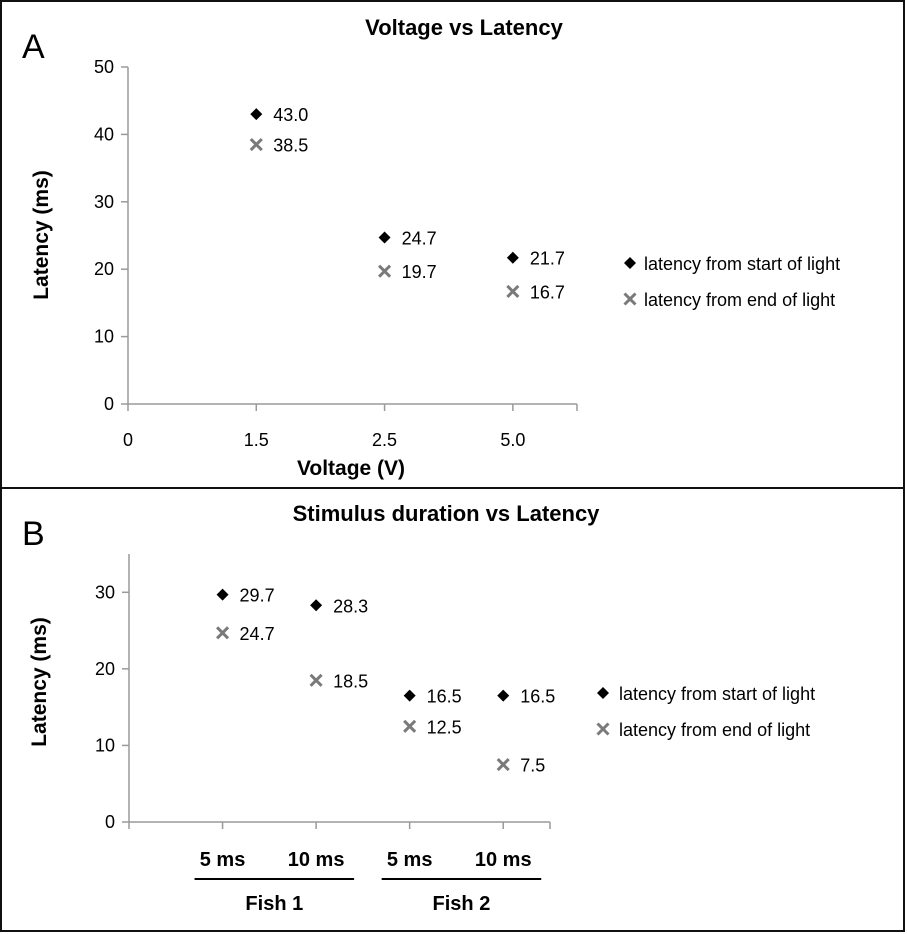 The image size is (907, 934). I want to click on chart-a-title: Voltage vs Latency, so click(464, 27).